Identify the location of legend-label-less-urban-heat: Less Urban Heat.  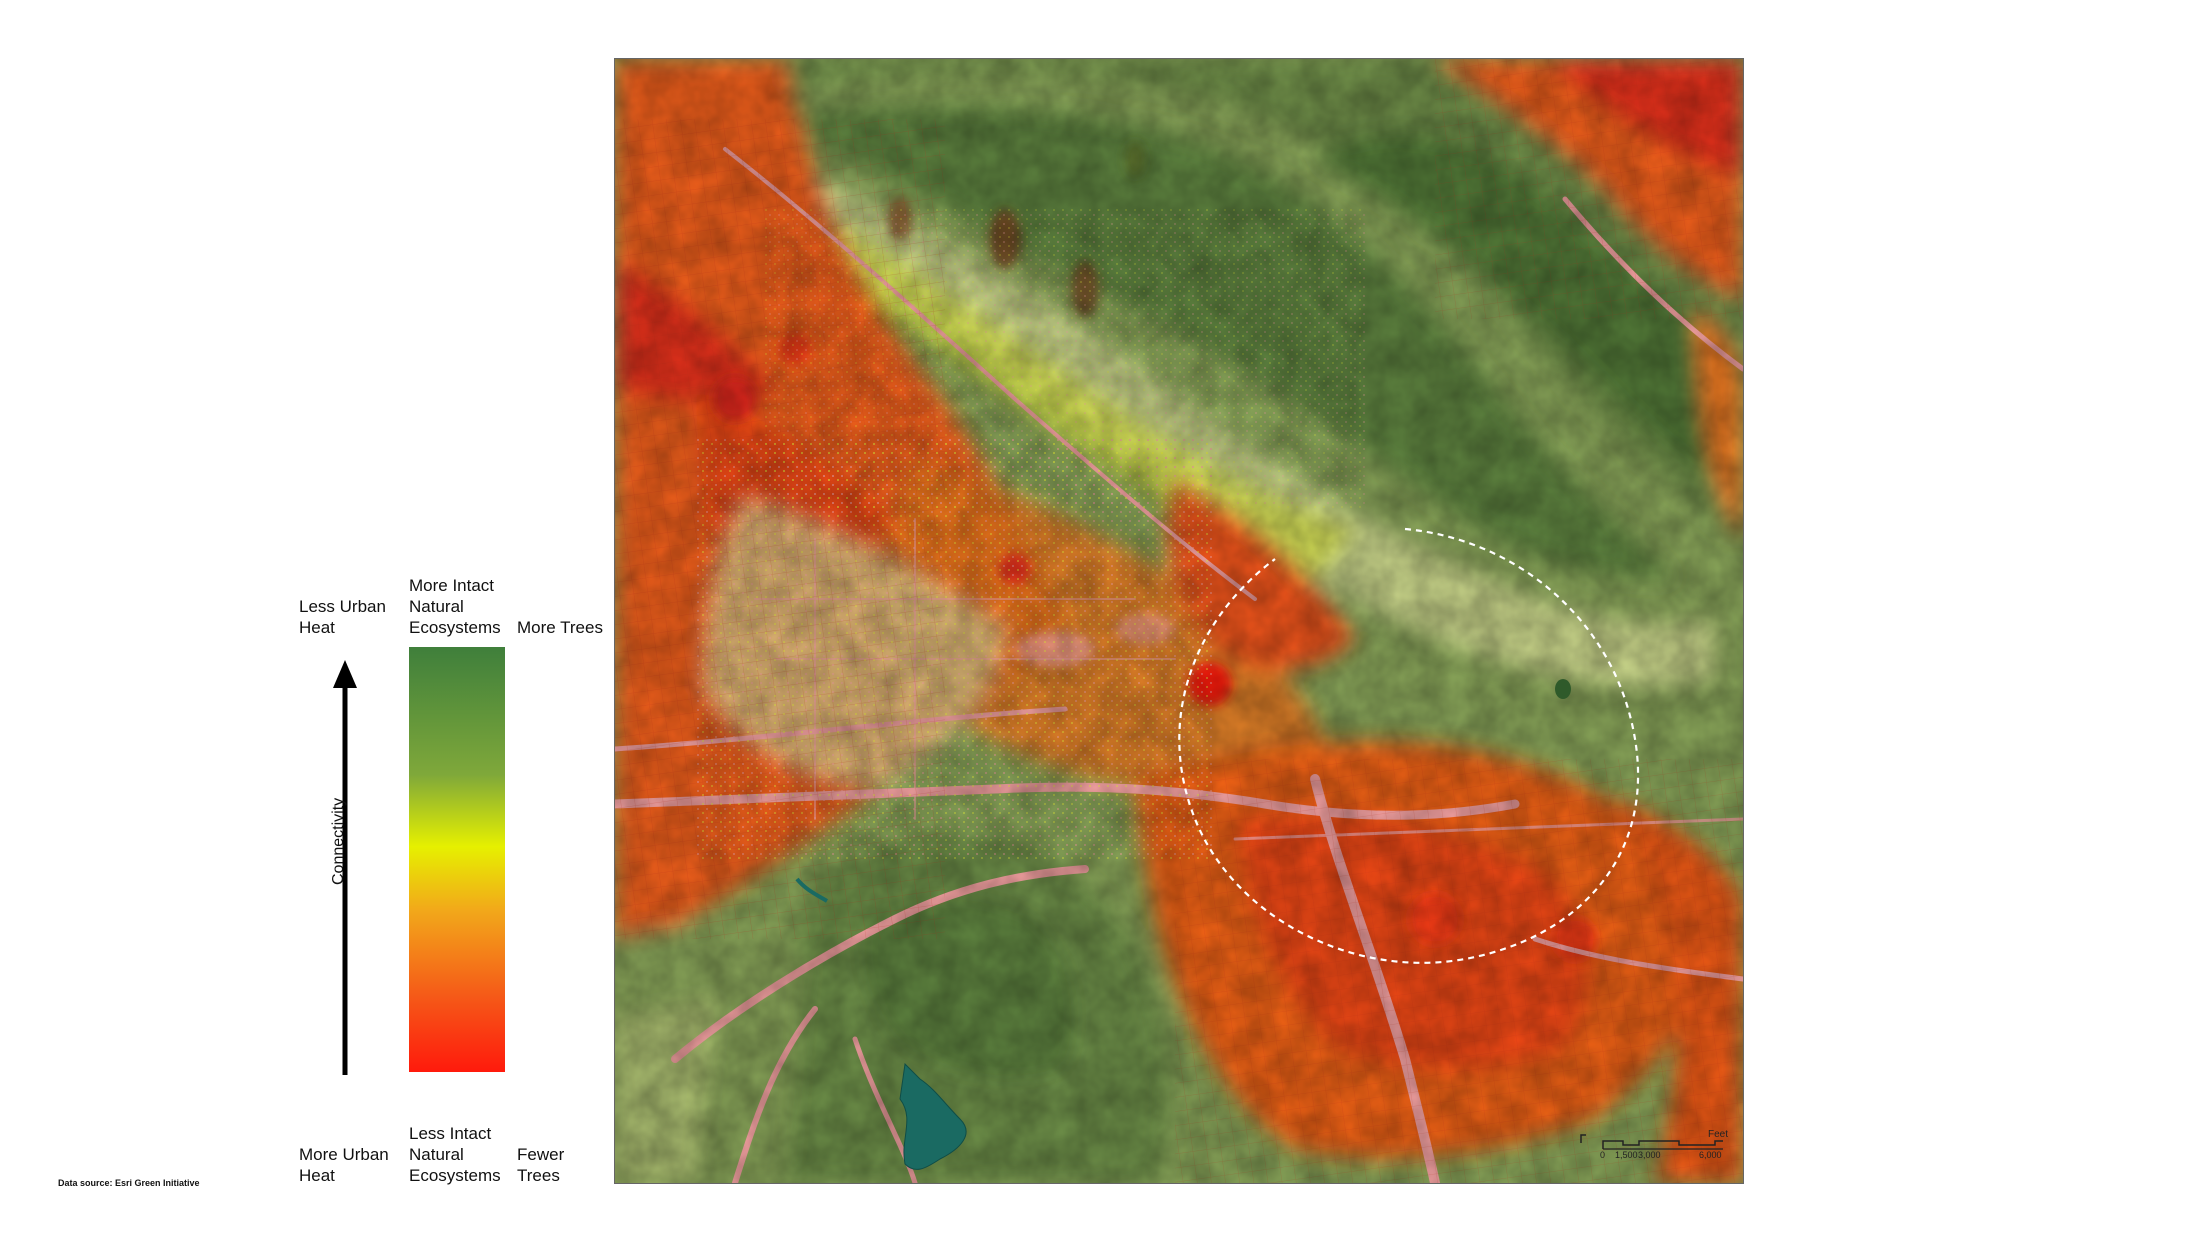
(342, 617).